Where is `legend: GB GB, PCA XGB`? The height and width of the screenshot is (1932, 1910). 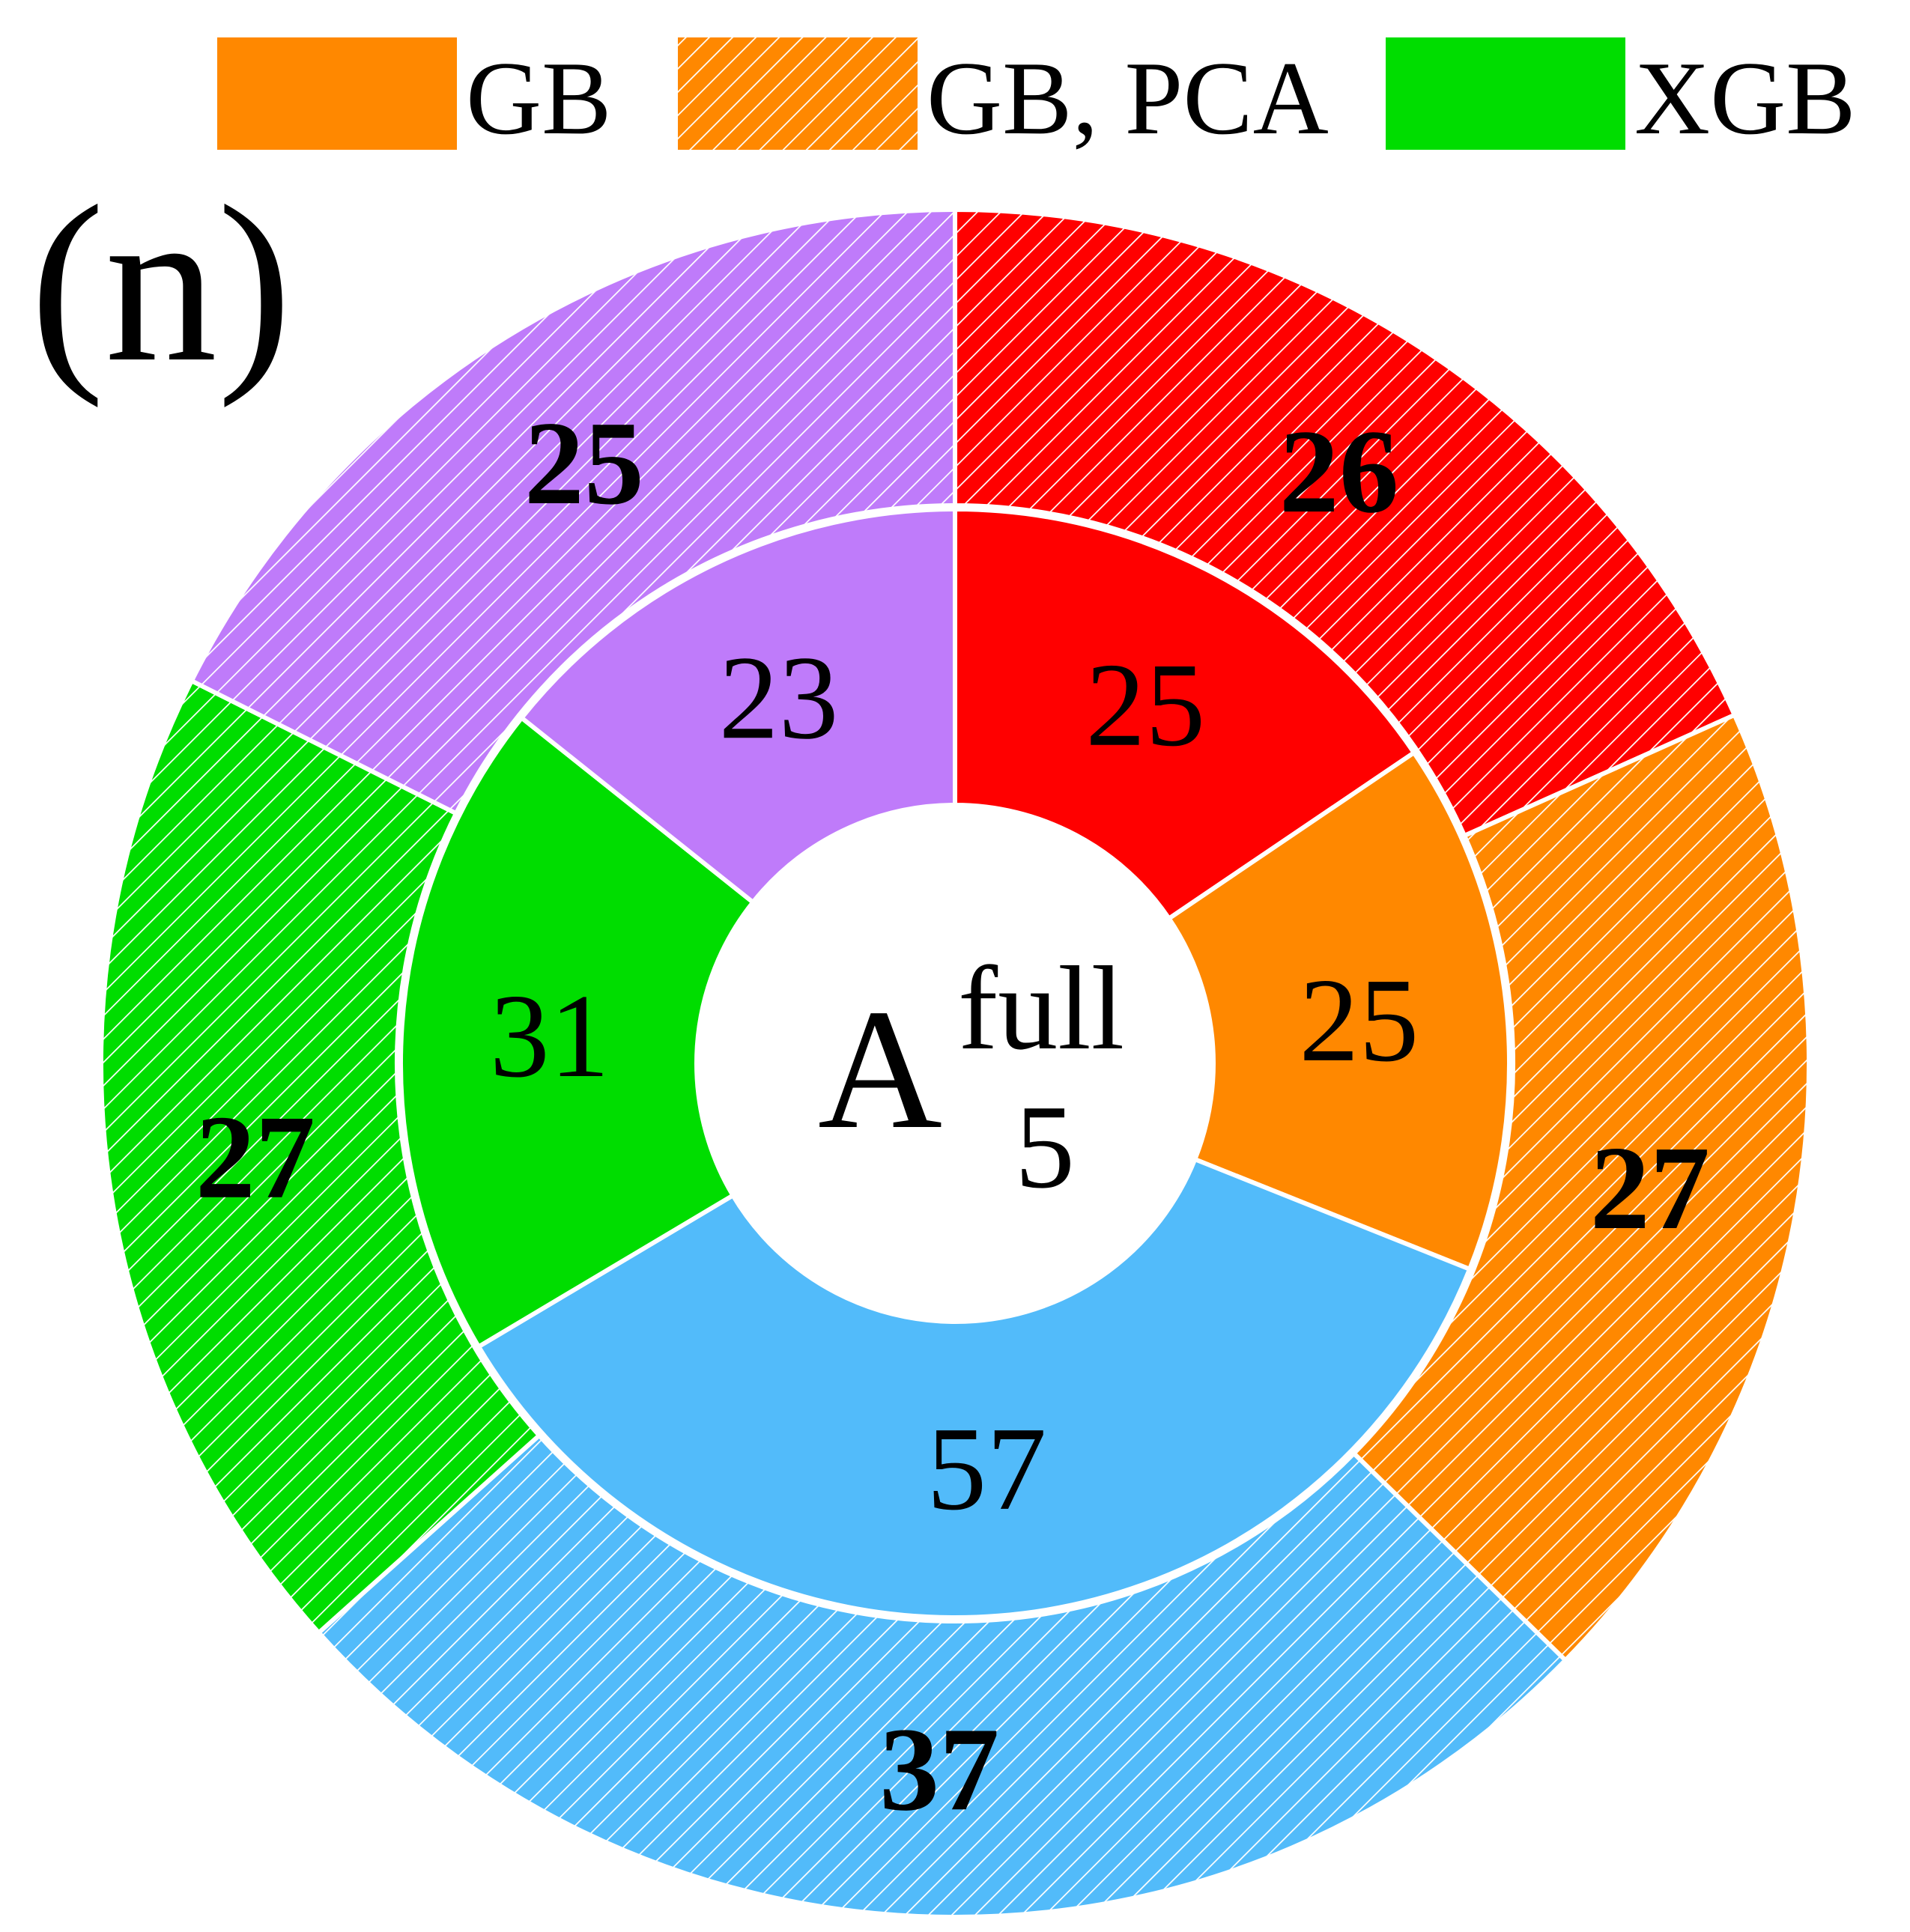 legend: GB GB, PCA XGB is located at coordinates (1036, 97).